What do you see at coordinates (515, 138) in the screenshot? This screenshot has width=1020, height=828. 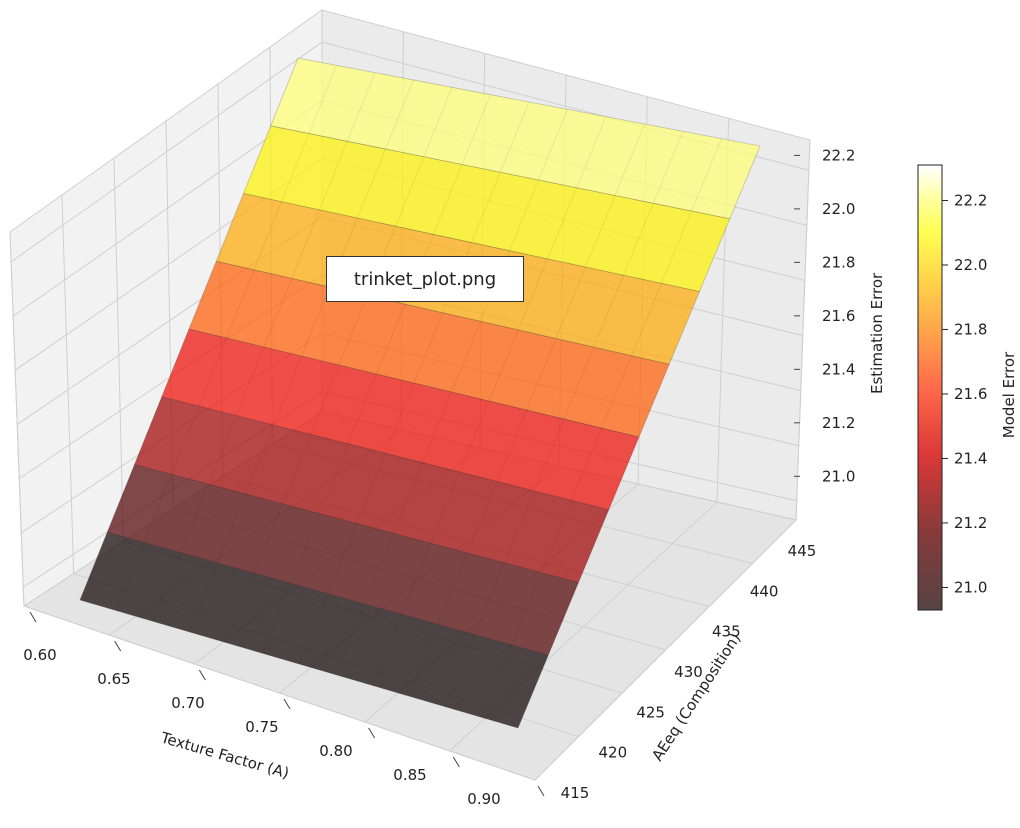 I see `surface-band` at bounding box center [515, 138].